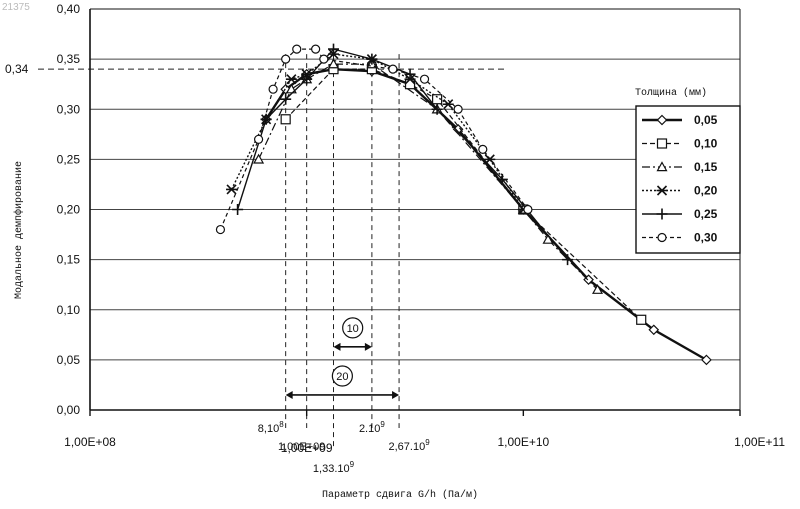 The image size is (800, 509). Describe the element at coordinates (706, 120) in the screenshot. I see `legend-label: 0,05` at that location.